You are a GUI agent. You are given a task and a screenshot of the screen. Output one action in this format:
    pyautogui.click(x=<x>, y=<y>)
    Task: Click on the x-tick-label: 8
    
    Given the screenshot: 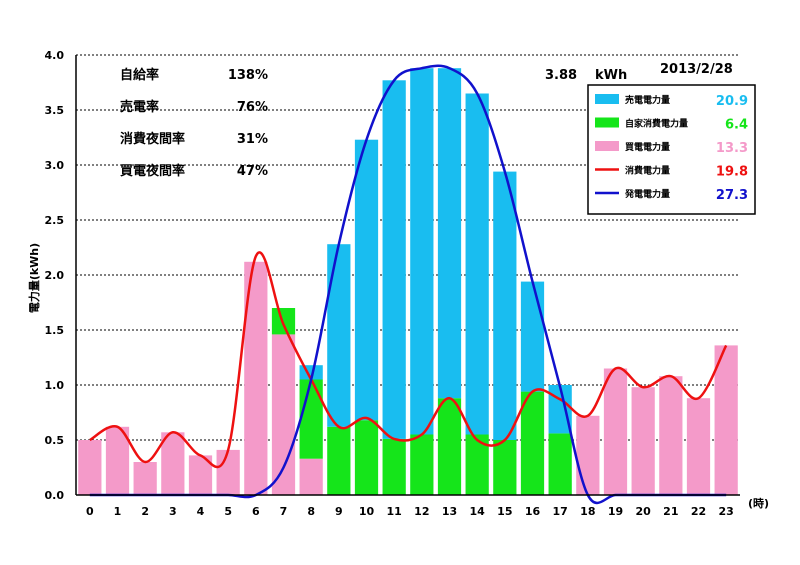 What is the action you would take?
    pyautogui.click(x=311, y=511)
    